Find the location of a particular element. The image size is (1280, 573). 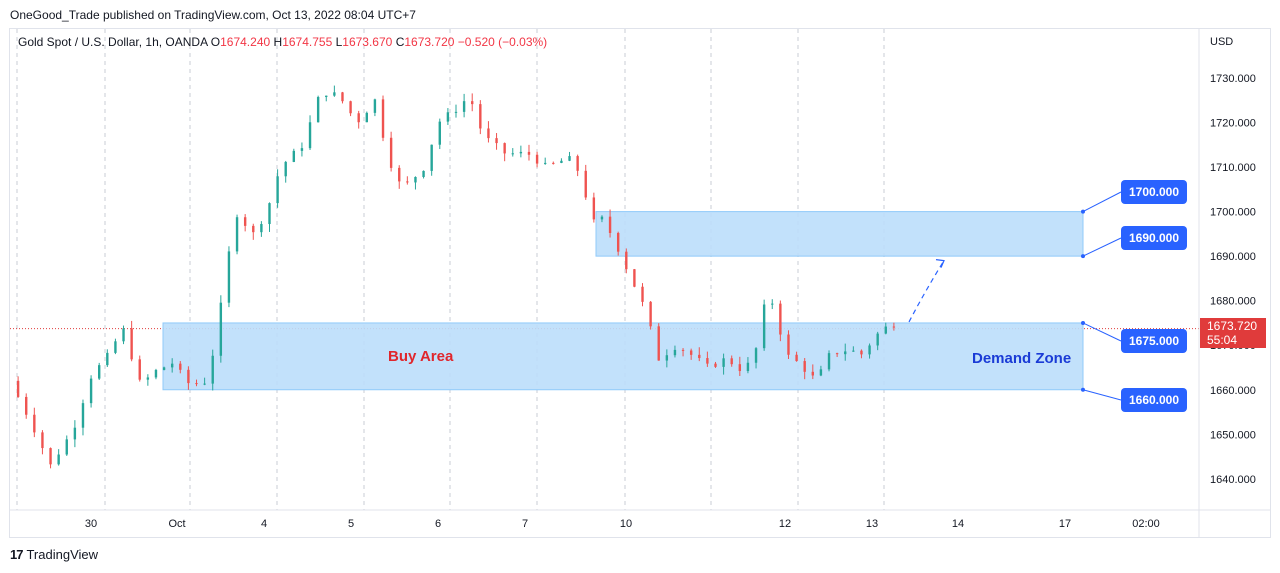

high-value: 1674.755 is located at coordinates (307, 42).